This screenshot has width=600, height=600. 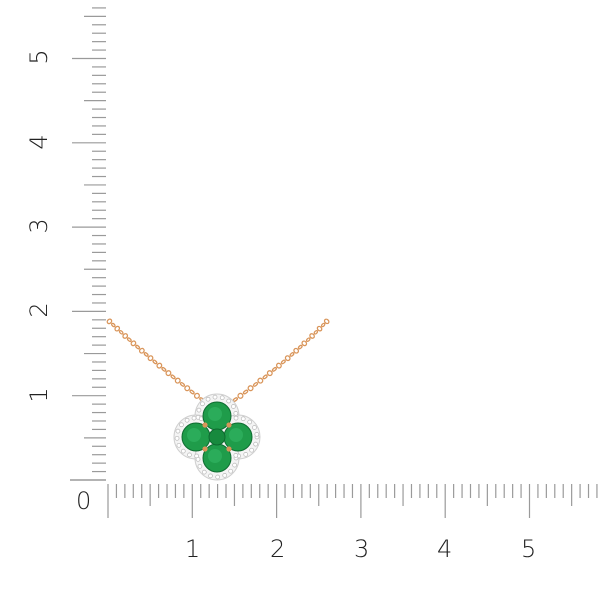 What do you see at coordinates (39, 56) in the screenshot?
I see `y-label-5: 5` at bounding box center [39, 56].